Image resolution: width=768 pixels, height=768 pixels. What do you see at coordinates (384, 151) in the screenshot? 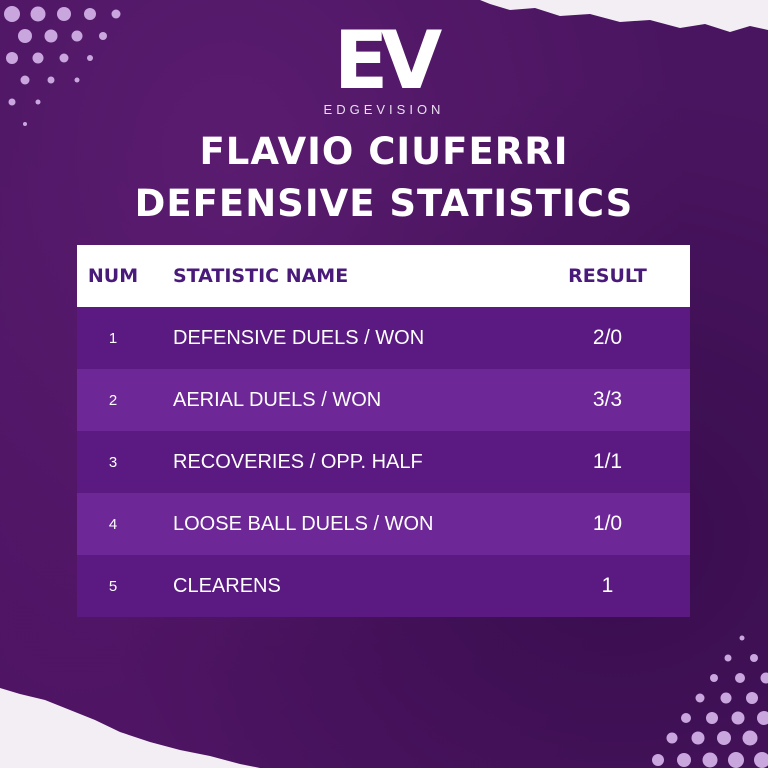
I see `player-name-title: FLAVIO CIUFERRI` at bounding box center [384, 151].